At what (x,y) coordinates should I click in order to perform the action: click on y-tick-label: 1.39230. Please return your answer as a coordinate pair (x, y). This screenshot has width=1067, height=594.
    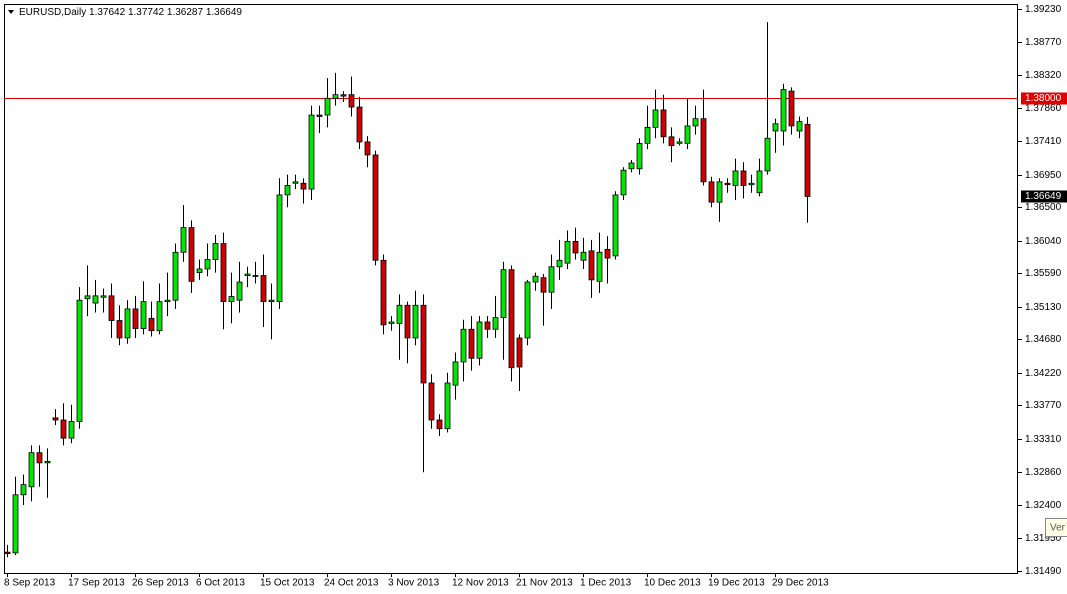
    Looking at the image, I should click on (1043, 9).